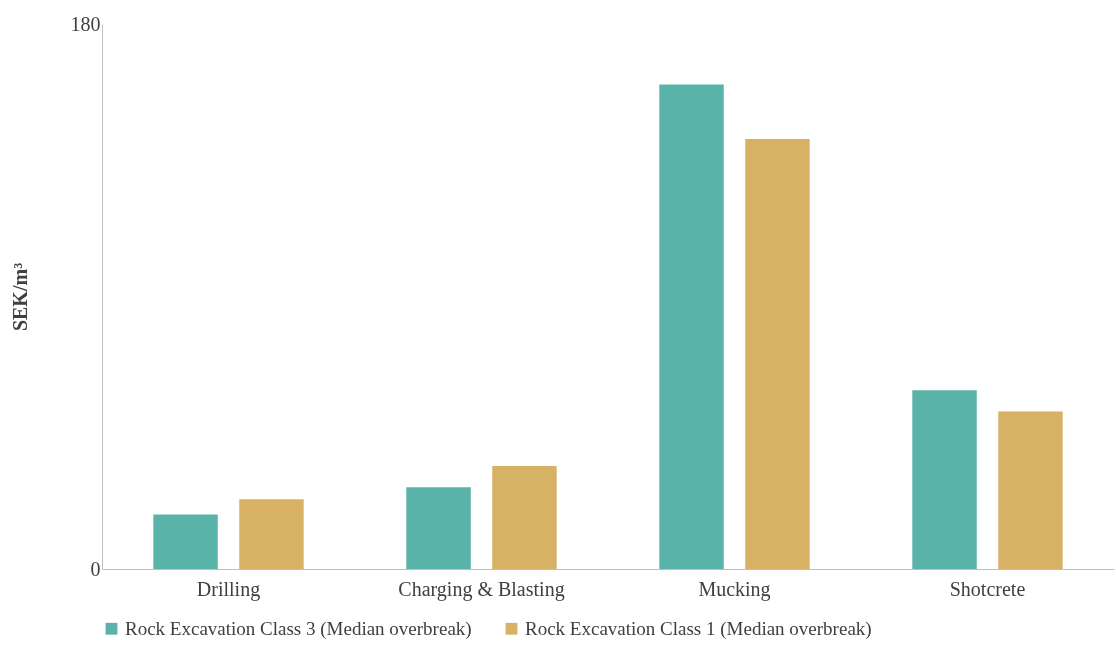 This screenshot has width=1116, height=649. Describe the element at coordinates (228, 589) in the screenshot. I see `x-tick-label: Drilling` at that location.